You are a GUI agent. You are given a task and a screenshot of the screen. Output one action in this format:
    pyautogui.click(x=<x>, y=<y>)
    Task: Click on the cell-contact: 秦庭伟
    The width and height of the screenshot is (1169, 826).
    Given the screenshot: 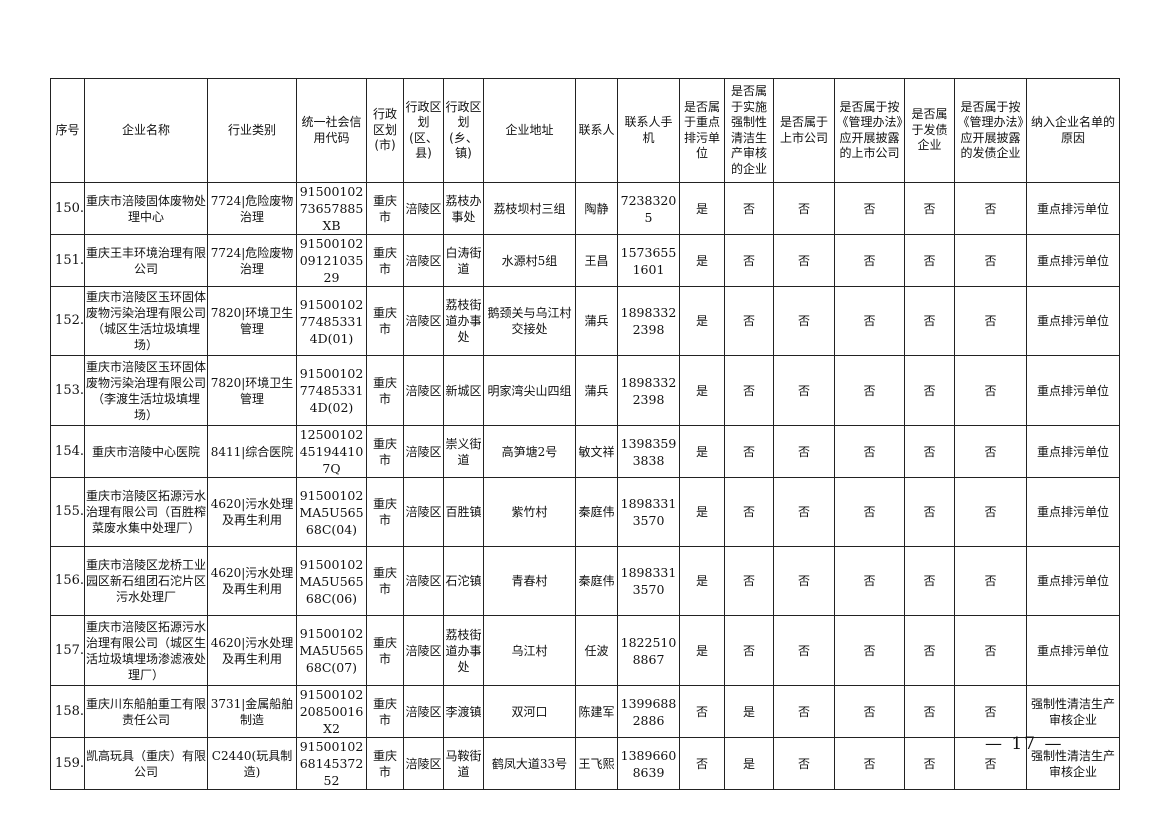 What is the action you would take?
    pyautogui.click(x=596, y=512)
    